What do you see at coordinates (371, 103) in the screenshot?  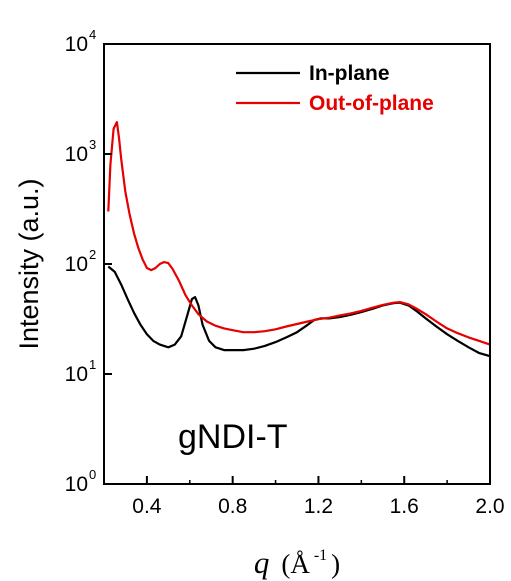 I see `legend-label-1: Out-of-plane` at bounding box center [371, 103].